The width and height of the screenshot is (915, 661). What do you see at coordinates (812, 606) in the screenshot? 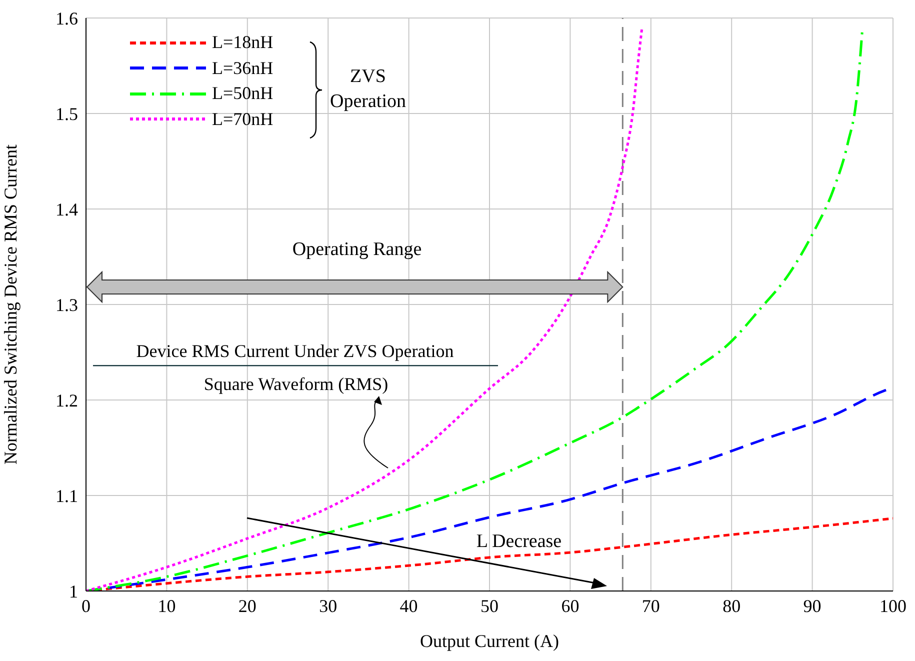
I see `x-tick-label: 90` at bounding box center [812, 606].